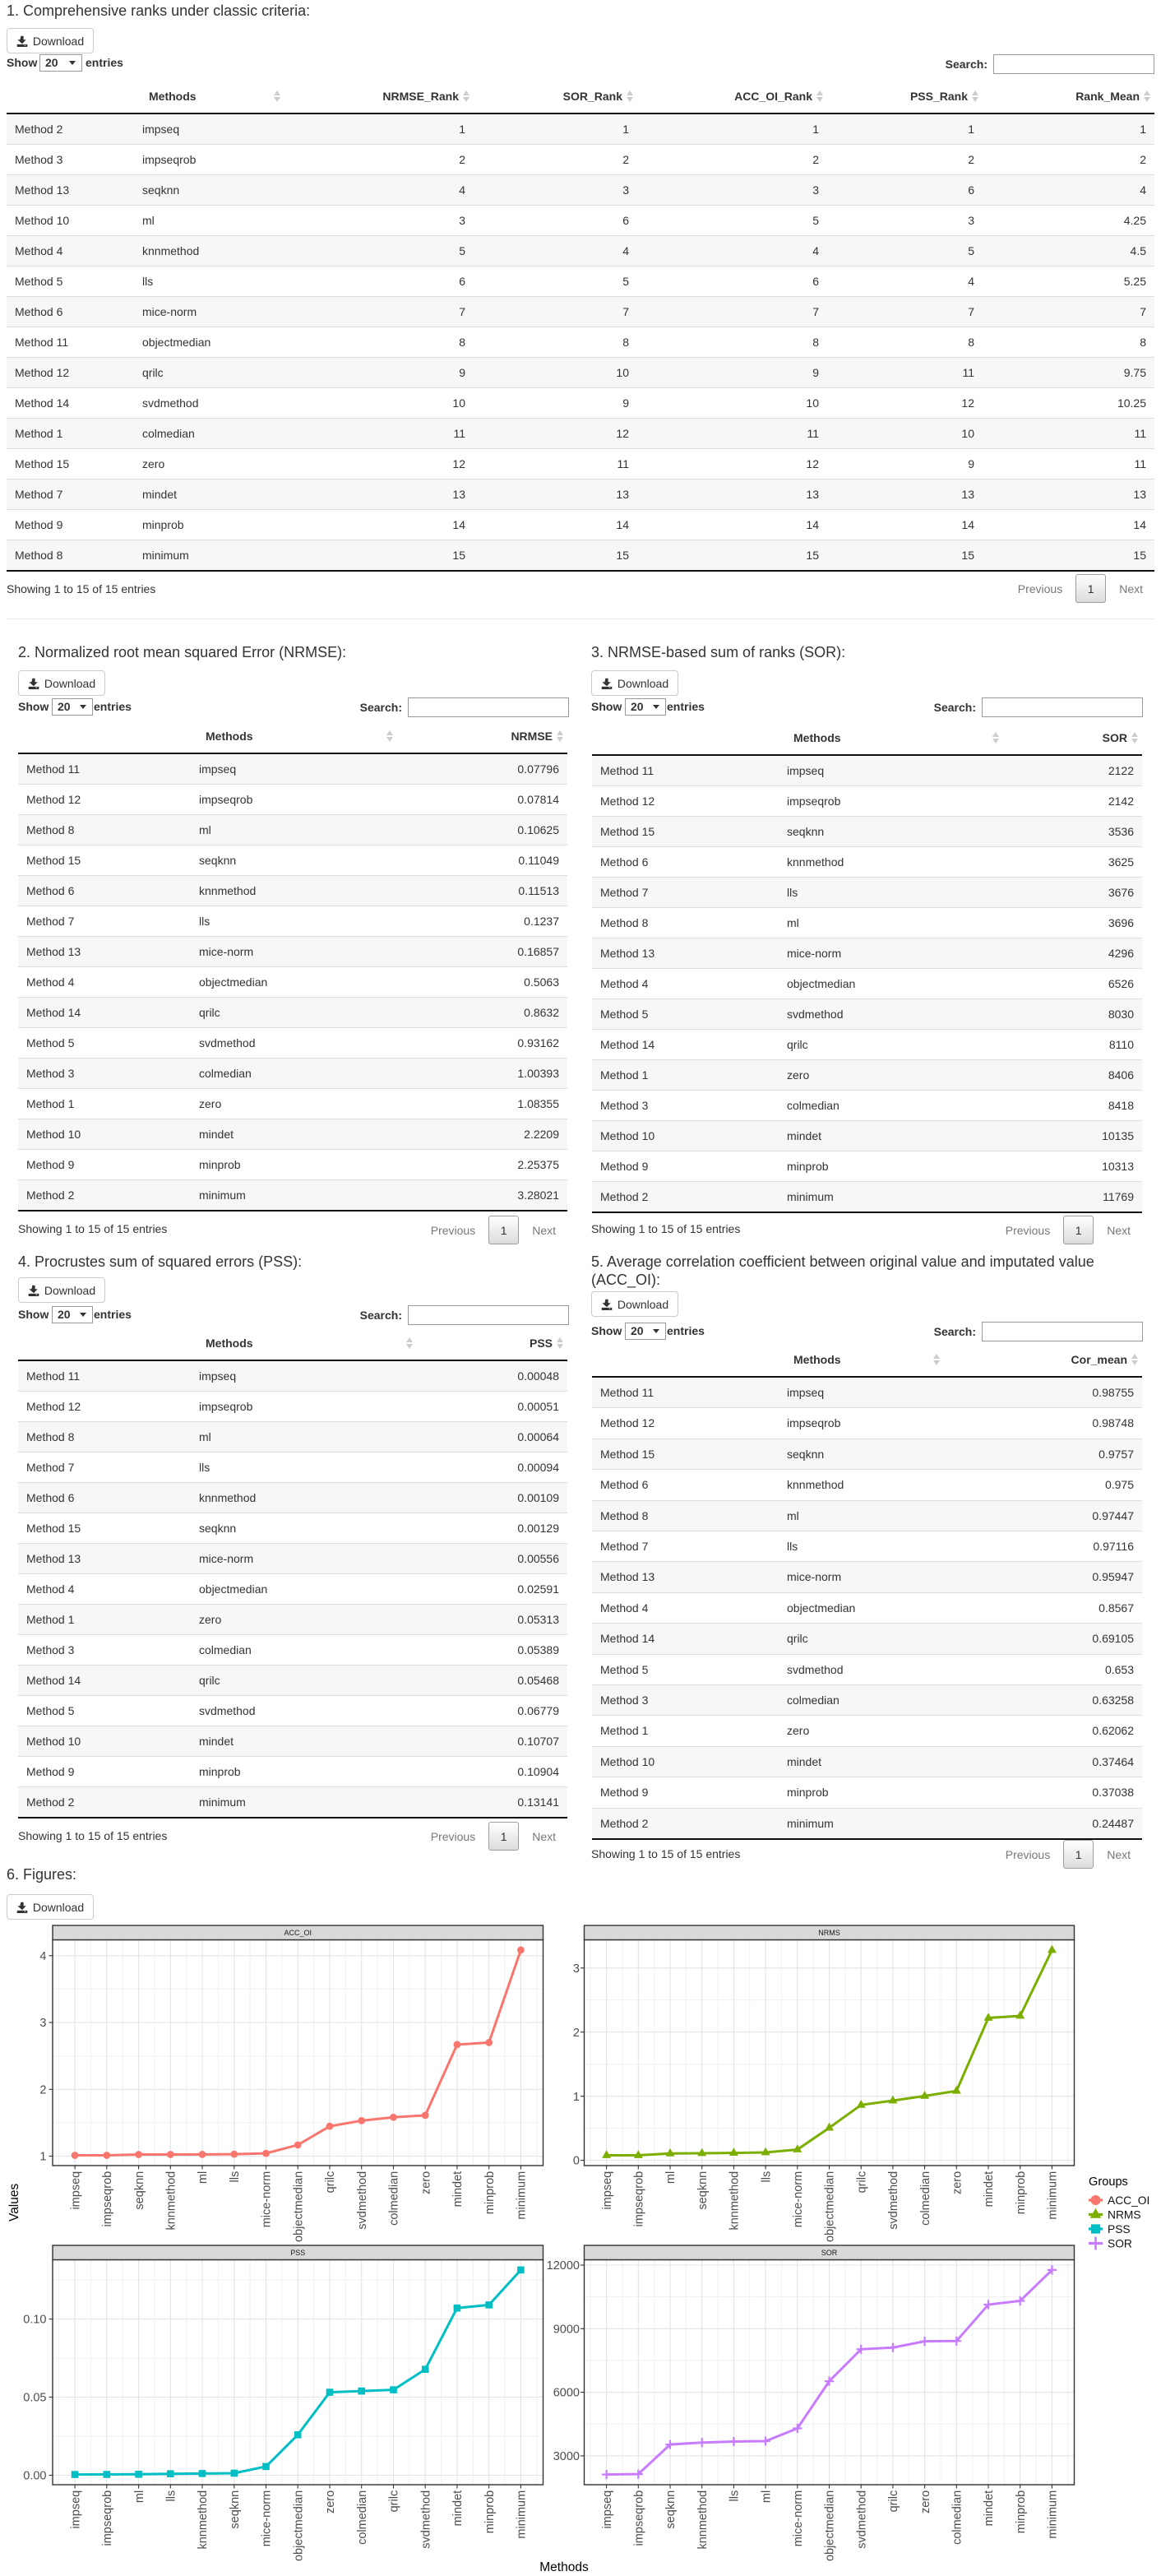 Image resolution: width=1161 pixels, height=2576 pixels. What do you see at coordinates (566, 2394) in the screenshot?
I see `svg-text: 6000` at bounding box center [566, 2394].